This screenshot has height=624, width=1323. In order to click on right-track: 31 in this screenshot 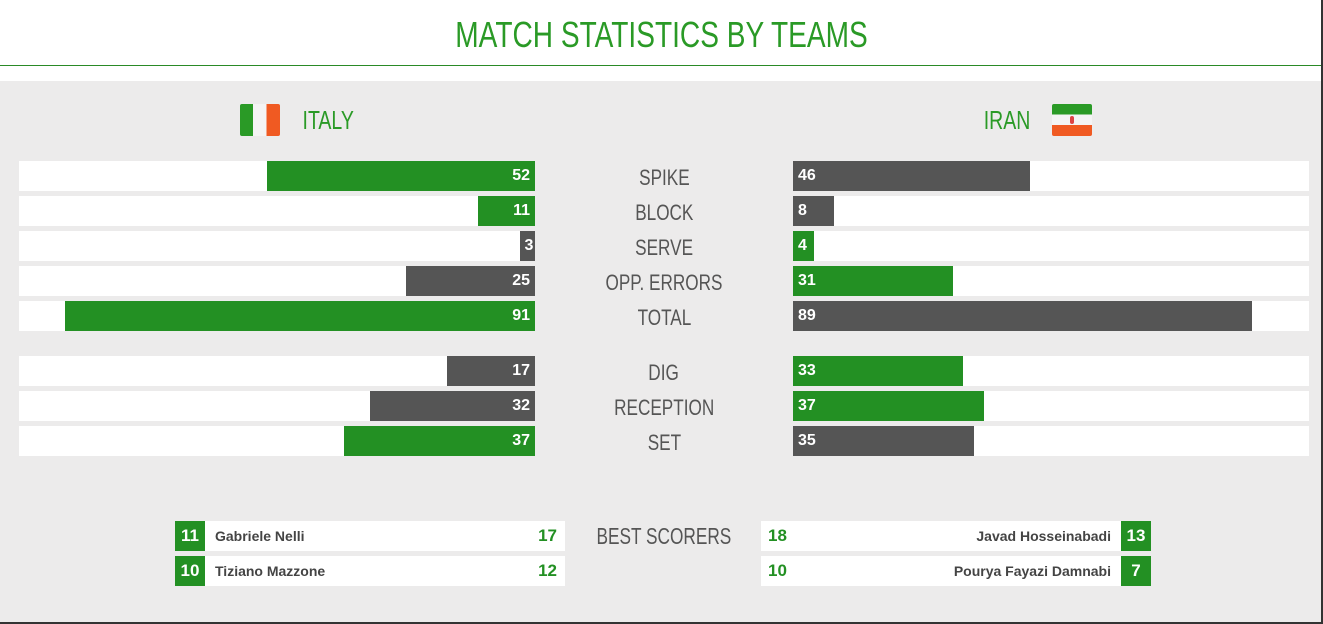, I will do `click(1051, 281)`.